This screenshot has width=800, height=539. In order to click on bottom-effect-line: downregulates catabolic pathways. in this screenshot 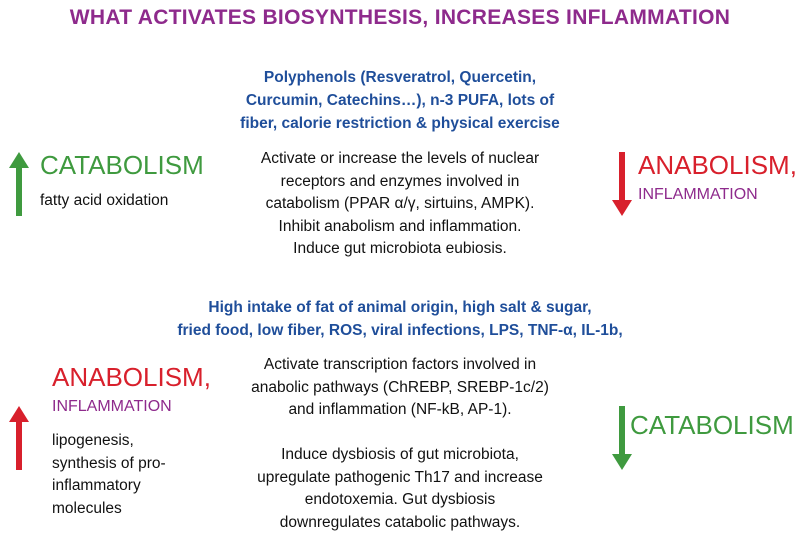, I will do `click(400, 522)`.